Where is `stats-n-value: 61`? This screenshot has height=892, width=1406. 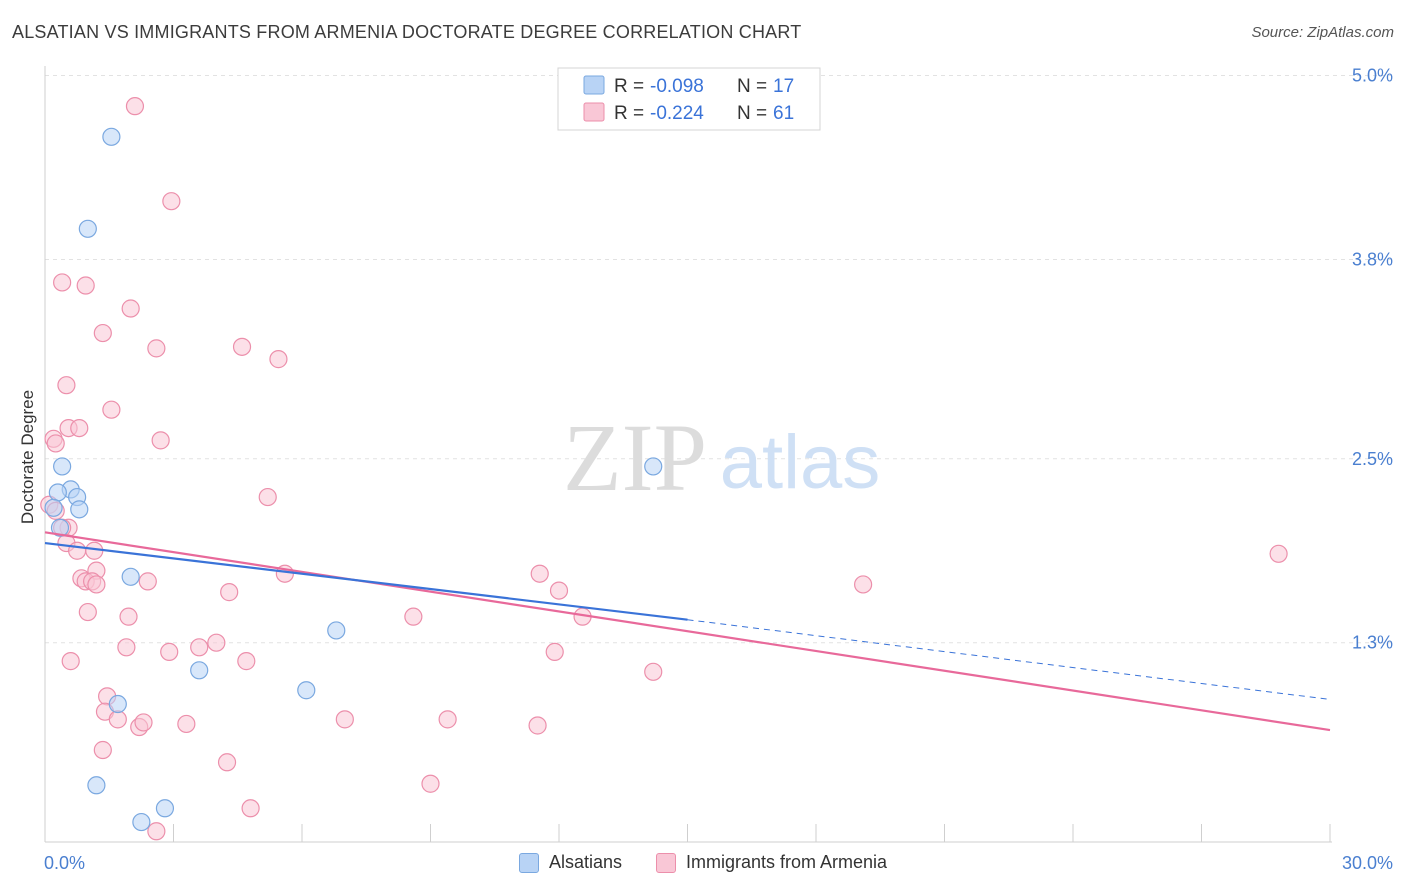
stats-n-value: 61 is located at coordinates (783, 113).